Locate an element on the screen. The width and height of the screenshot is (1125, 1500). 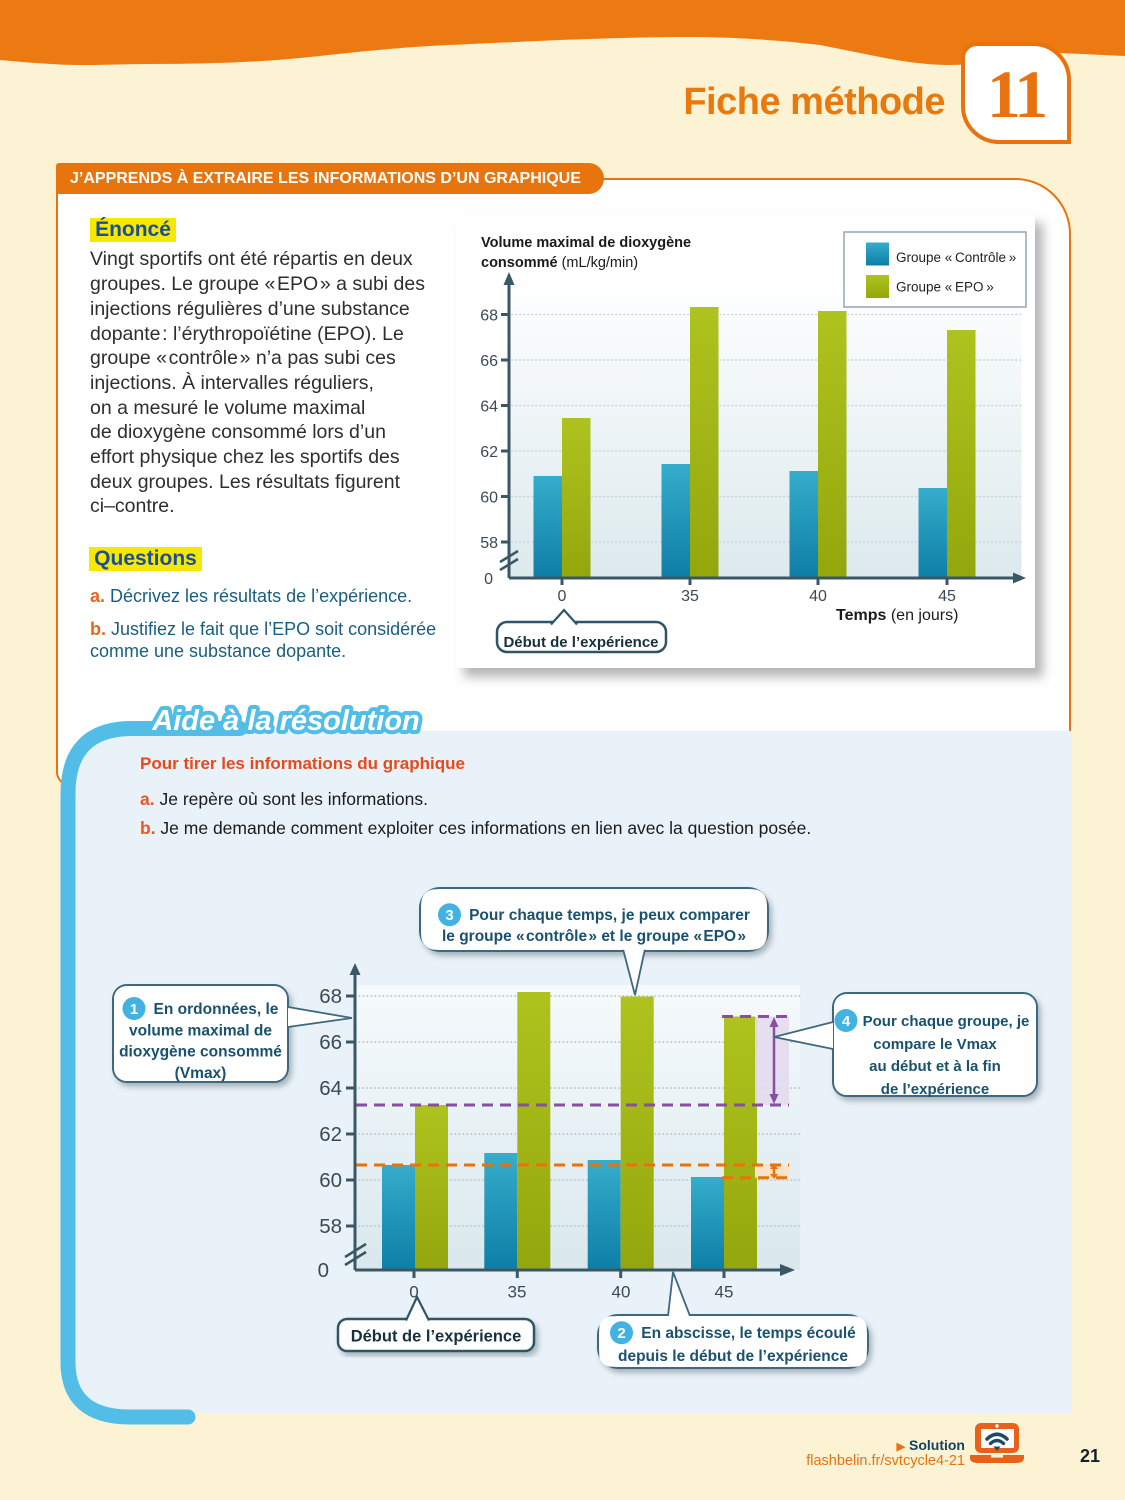
svg-text: compare le Vmax is located at coordinates (935, 1044).